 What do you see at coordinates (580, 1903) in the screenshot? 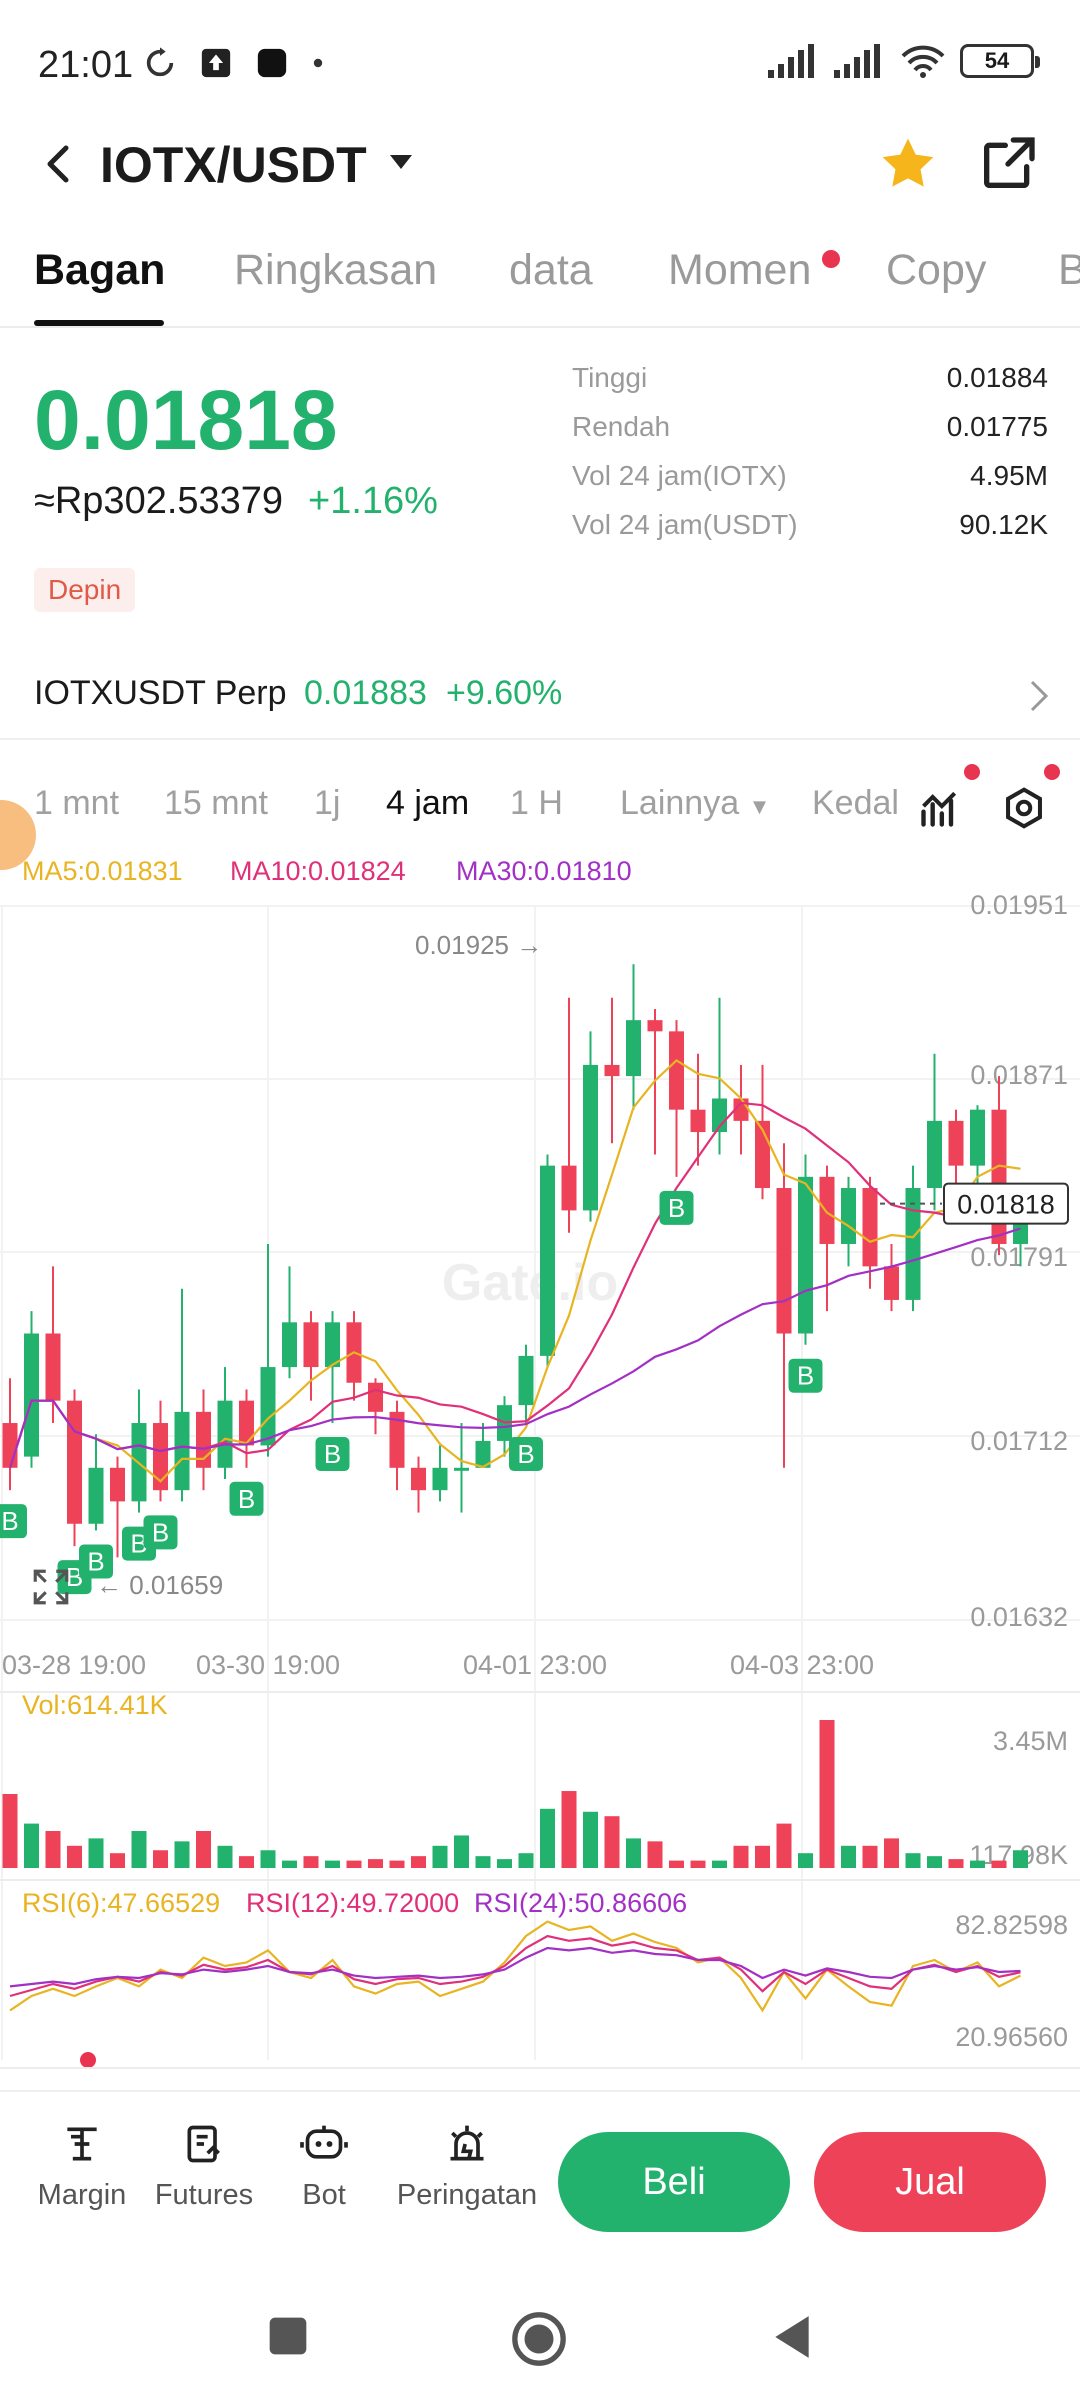
I see `rsi-label: RSI(24):50.86606` at bounding box center [580, 1903].